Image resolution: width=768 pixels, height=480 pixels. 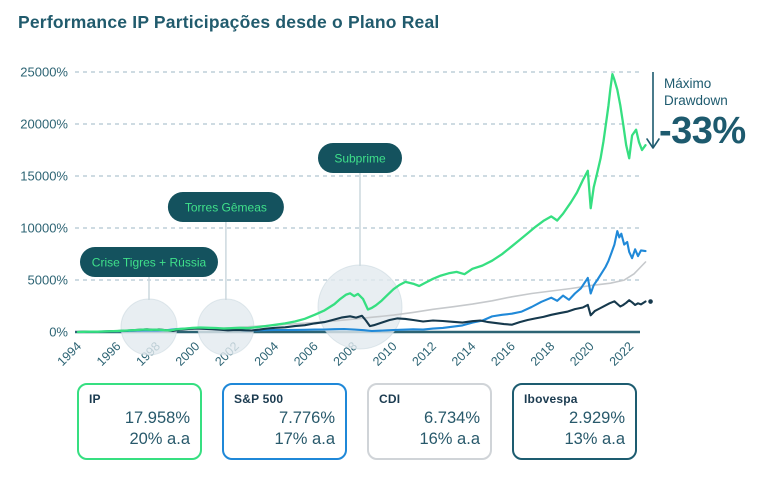 What do you see at coordinates (44, 202) in the screenshot?
I see `y-axis-labels: 0% 5000% 10000% 15000% 20000% 25000%` at bounding box center [44, 202].